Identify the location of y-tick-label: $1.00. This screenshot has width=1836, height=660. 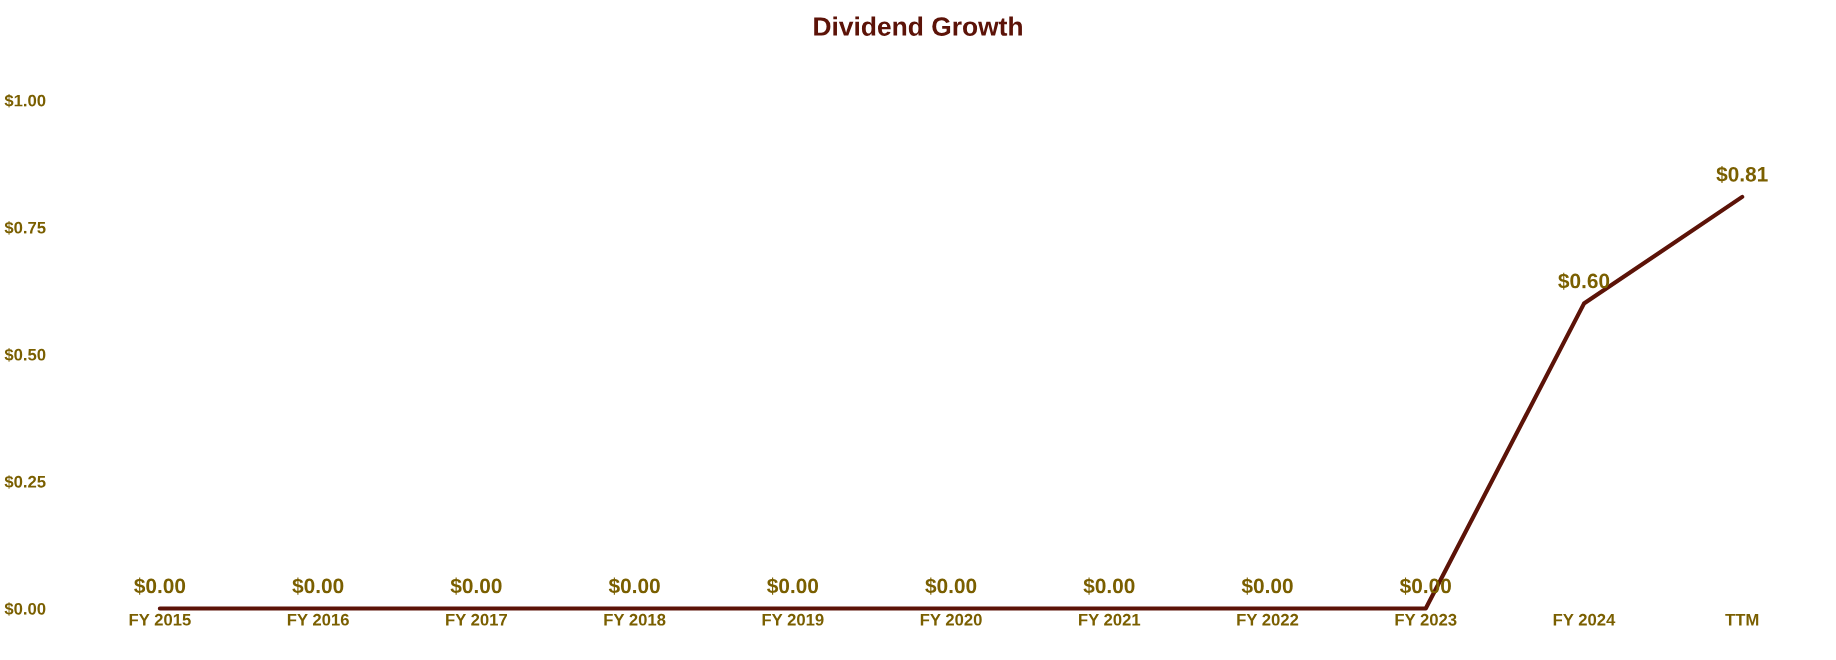
(25, 100).